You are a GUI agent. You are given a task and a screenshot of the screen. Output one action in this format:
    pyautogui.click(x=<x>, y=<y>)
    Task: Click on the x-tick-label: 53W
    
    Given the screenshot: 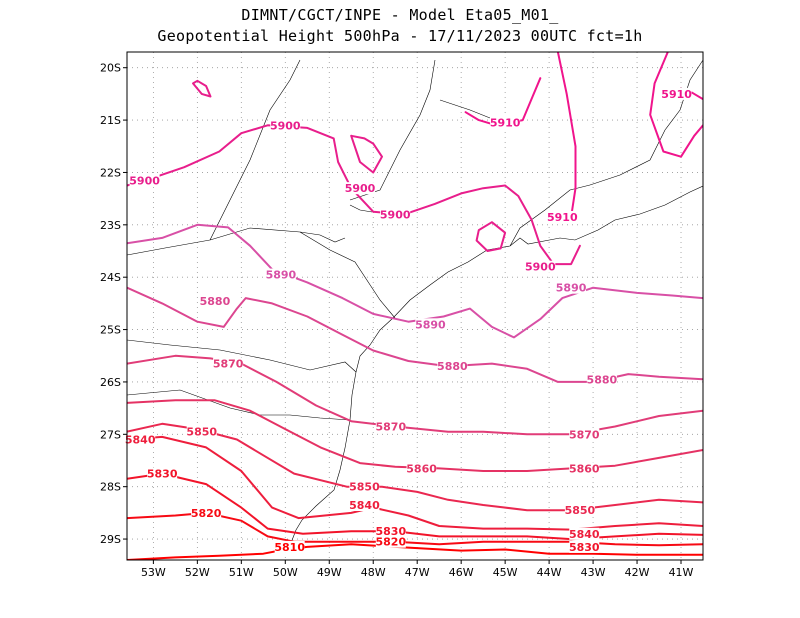 What is the action you would take?
    pyautogui.click(x=153, y=572)
    